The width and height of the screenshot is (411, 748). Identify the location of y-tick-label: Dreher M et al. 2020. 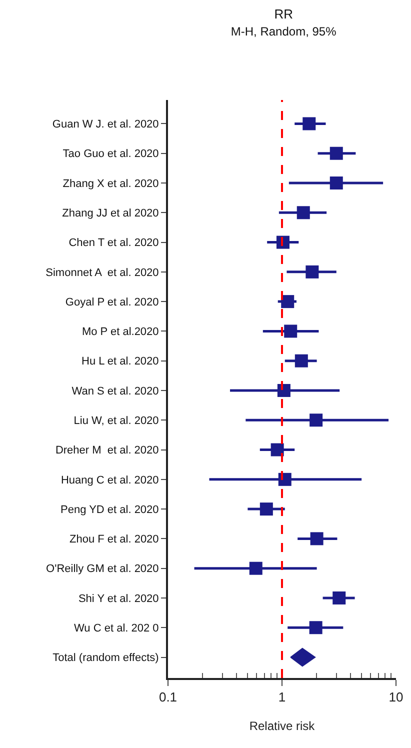
(107, 450).